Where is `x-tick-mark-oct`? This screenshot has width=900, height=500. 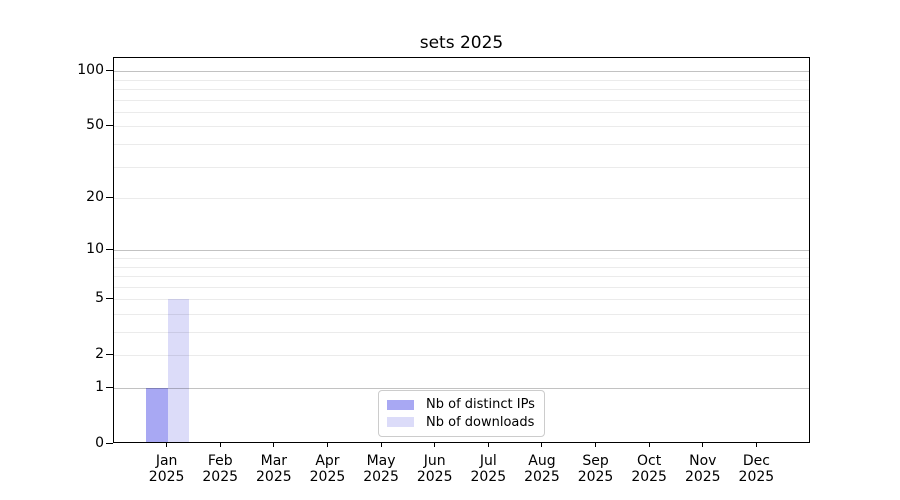
x-tick-mark-oct is located at coordinates (649, 445).